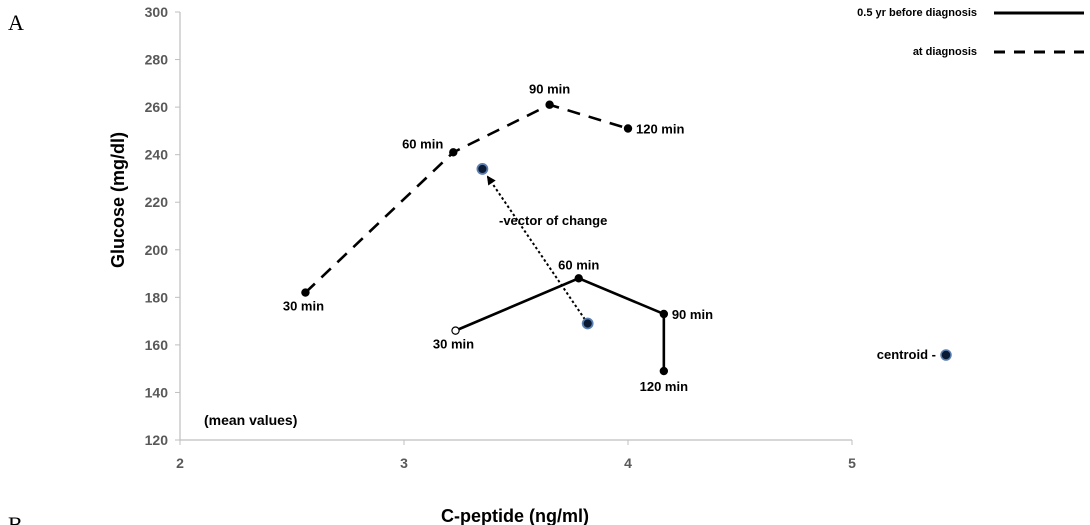  I want to click on panel-letter-b: B, so click(15, 518).